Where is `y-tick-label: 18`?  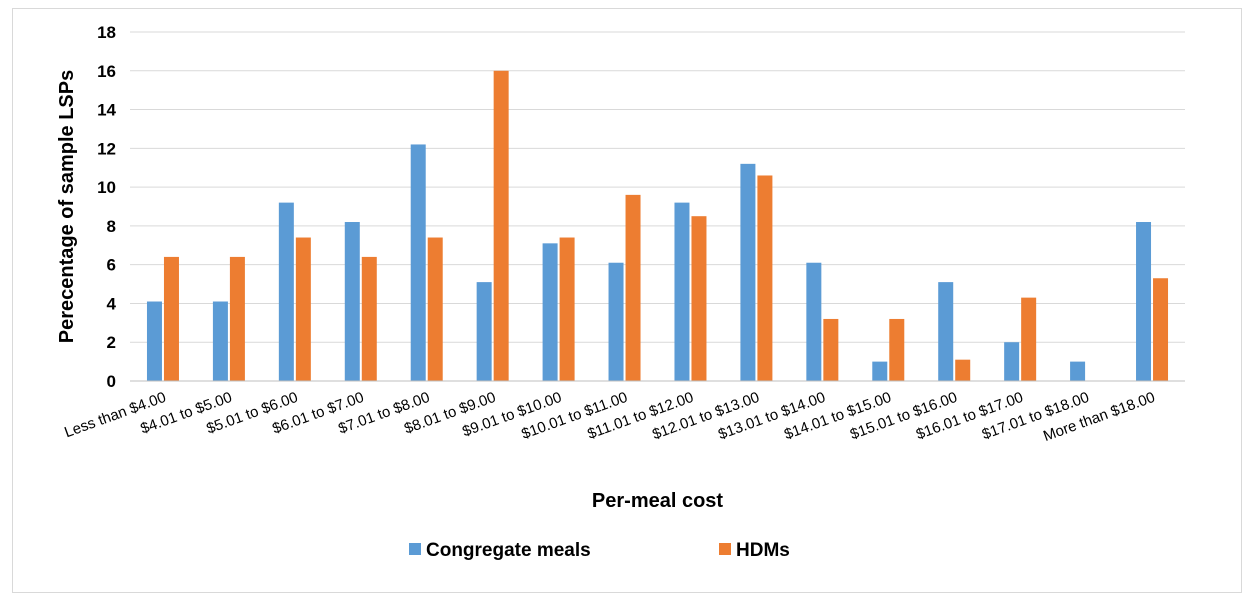
y-tick-label: 18 is located at coordinates (106, 32).